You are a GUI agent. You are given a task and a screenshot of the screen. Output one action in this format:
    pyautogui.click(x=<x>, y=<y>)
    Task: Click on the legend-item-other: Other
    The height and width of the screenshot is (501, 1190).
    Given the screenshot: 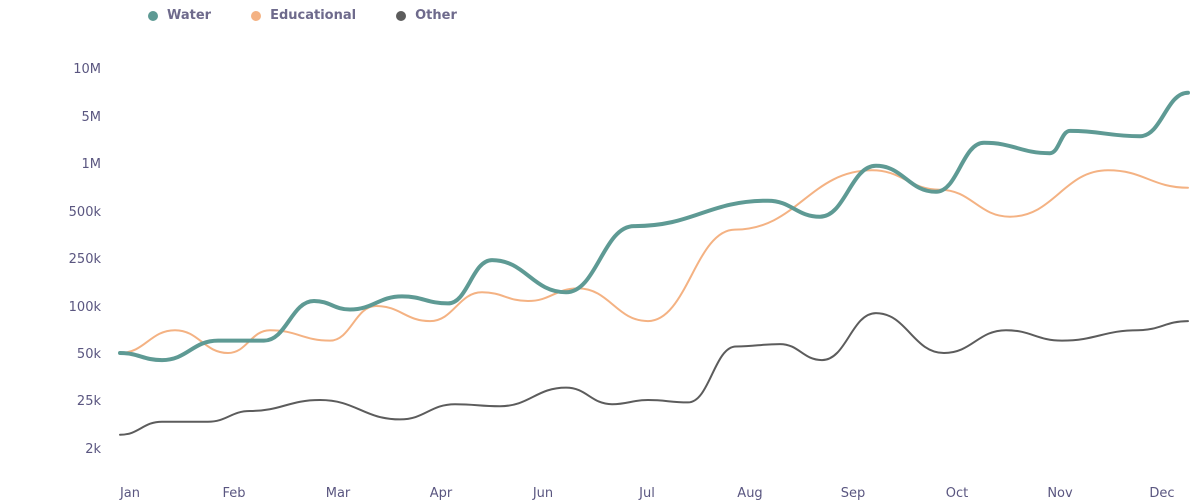 What is the action you would take?
    pyautogui.click(x=426, y=15)
    